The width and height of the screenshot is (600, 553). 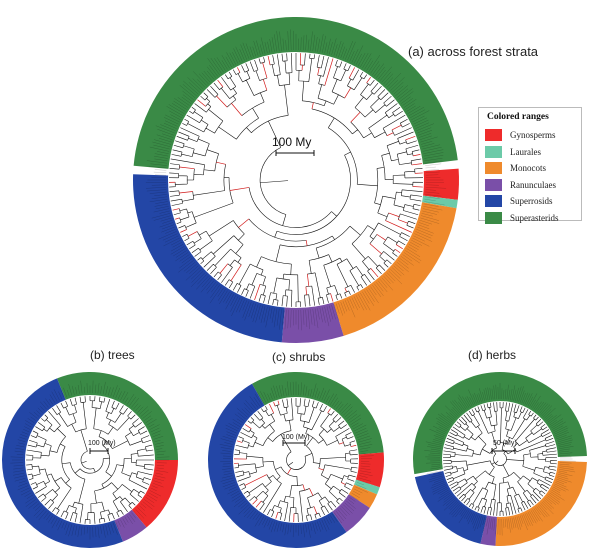 I want to click on legend-label: Ranunculaes, so click(x=533, y=184).